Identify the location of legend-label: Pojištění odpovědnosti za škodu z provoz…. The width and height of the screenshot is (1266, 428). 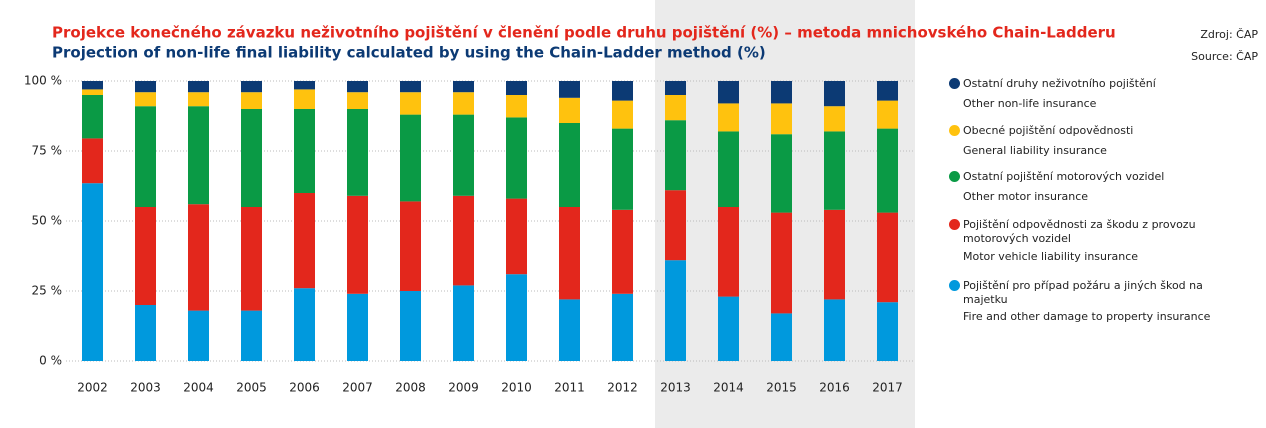
(1081, 232).